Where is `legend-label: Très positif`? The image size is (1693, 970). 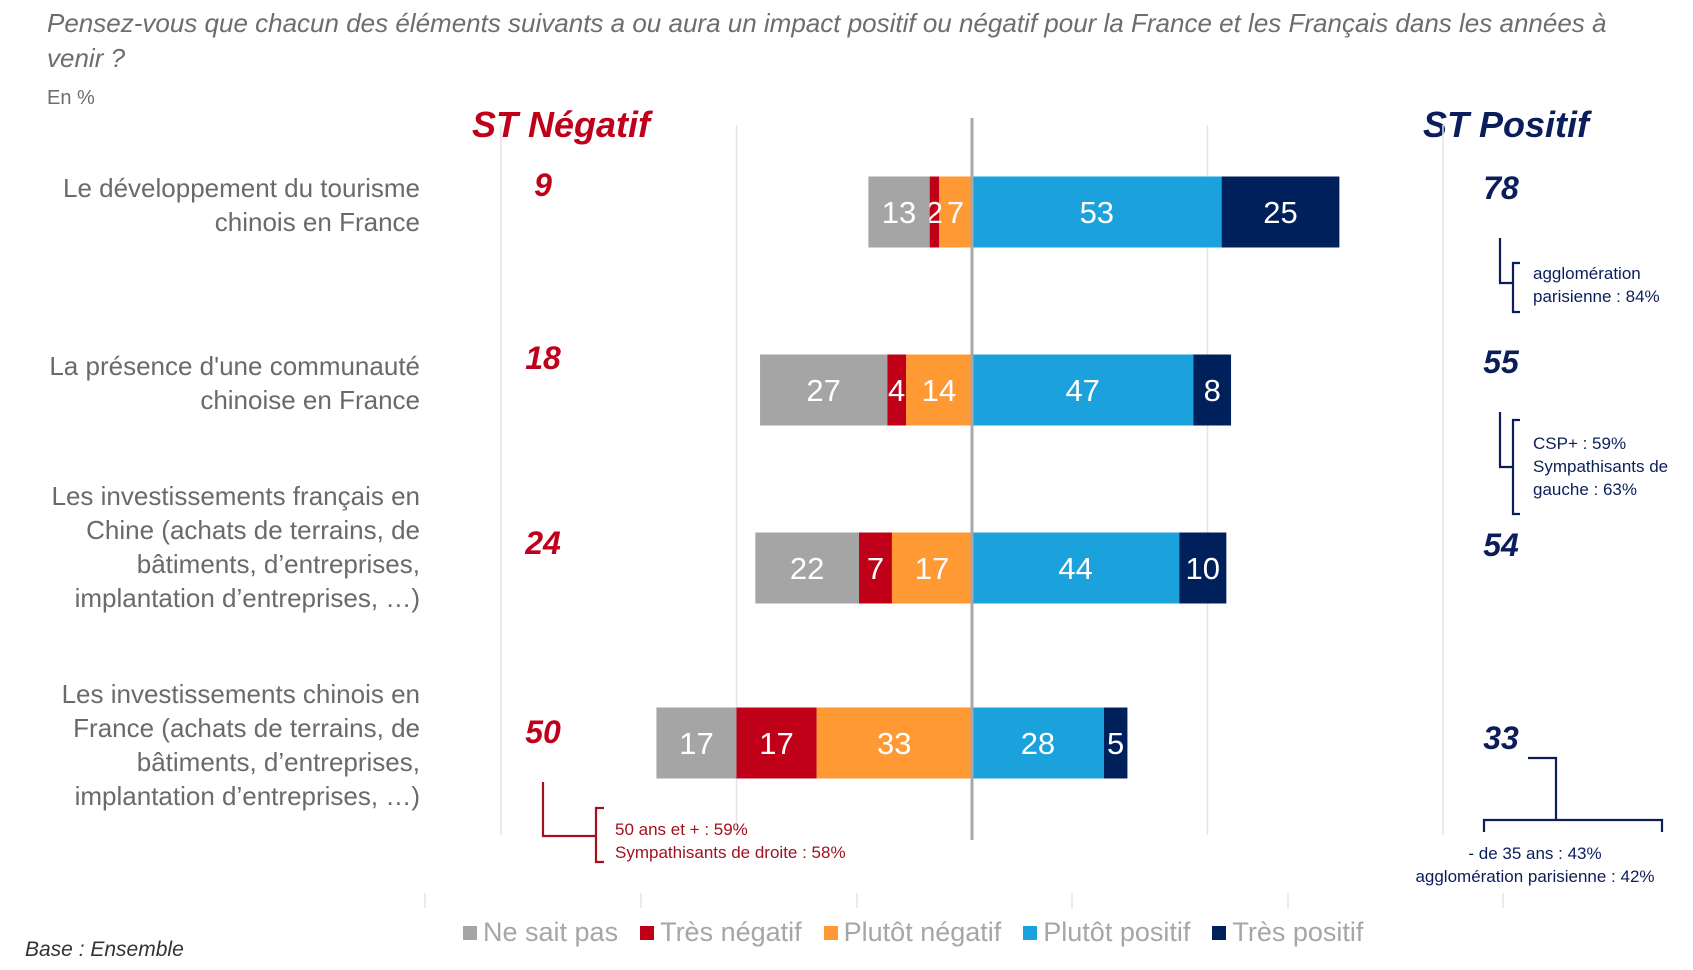
legend-label: Très positif is located at coordinates (1298, 932).